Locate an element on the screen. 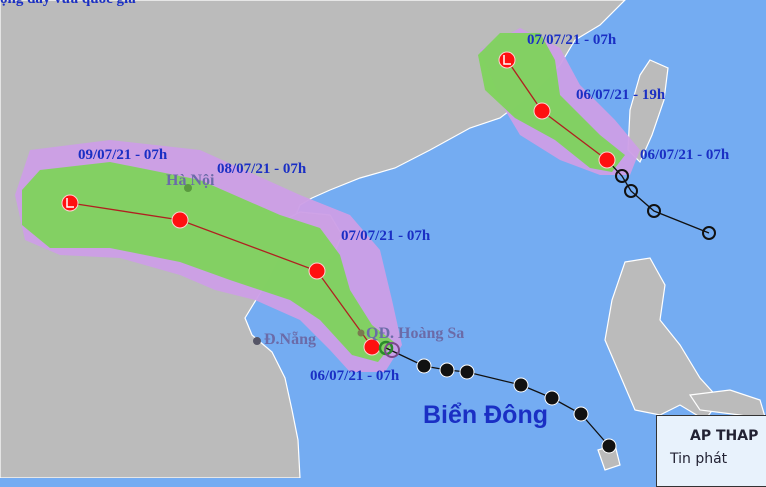  past-positions is located at coordinates (516, 406).